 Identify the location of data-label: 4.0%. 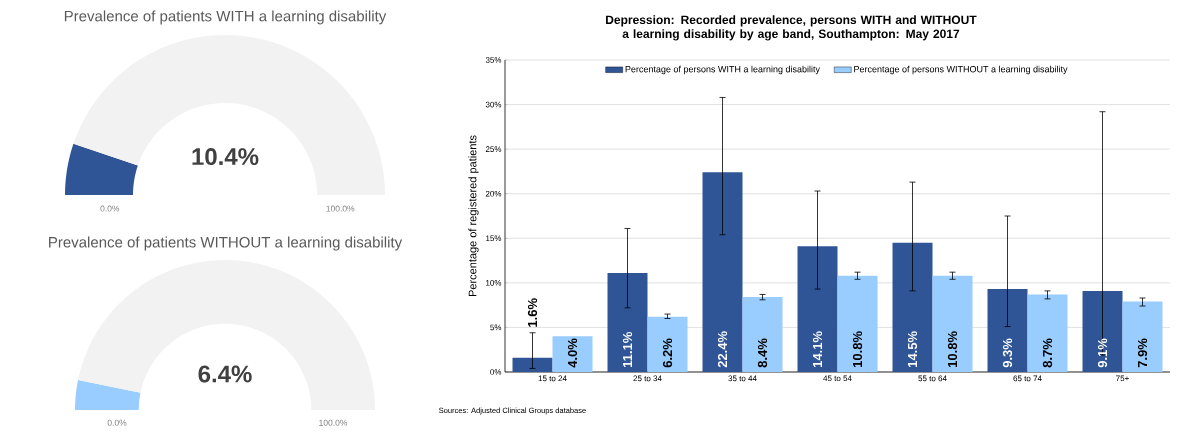
(572, 353).